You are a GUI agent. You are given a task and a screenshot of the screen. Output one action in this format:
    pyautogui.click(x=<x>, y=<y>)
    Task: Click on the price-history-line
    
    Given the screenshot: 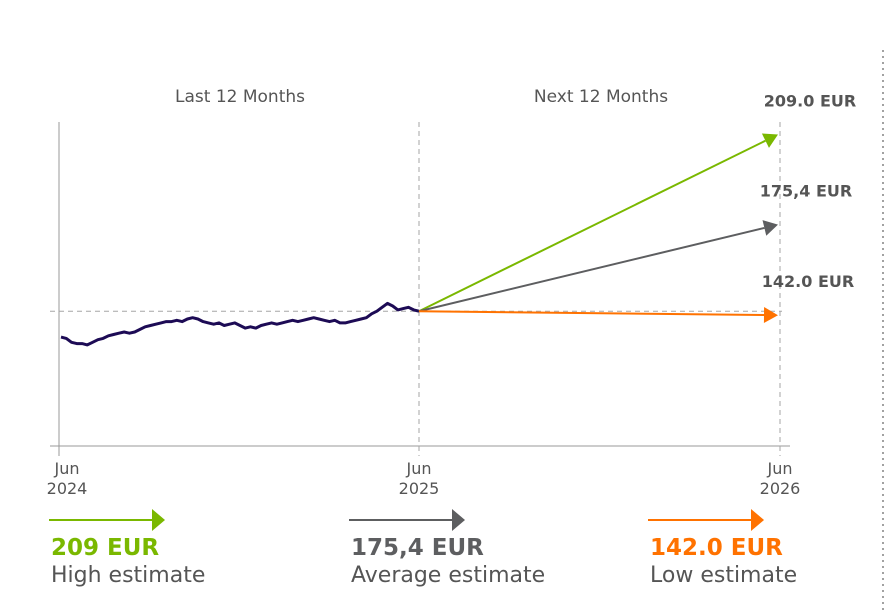 What is the action you would take?
    pyautogui.click(x=240, y=324)
    